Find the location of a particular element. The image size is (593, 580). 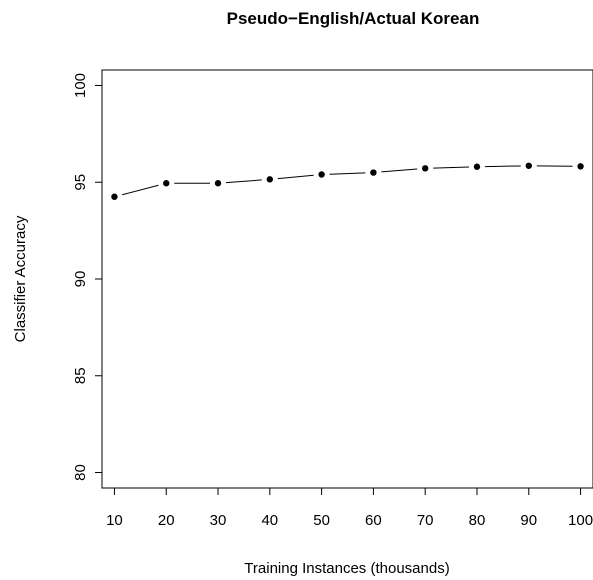

y-tick-label: 85 is located at coordinates (80, 375).